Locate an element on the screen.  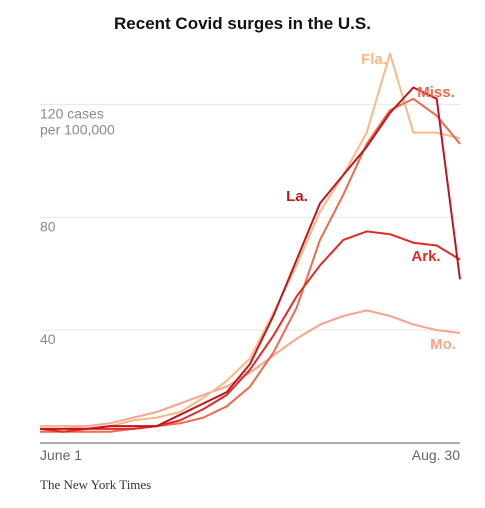
x-tick-label: Aug. 30 is located at coordinates (436, 455).